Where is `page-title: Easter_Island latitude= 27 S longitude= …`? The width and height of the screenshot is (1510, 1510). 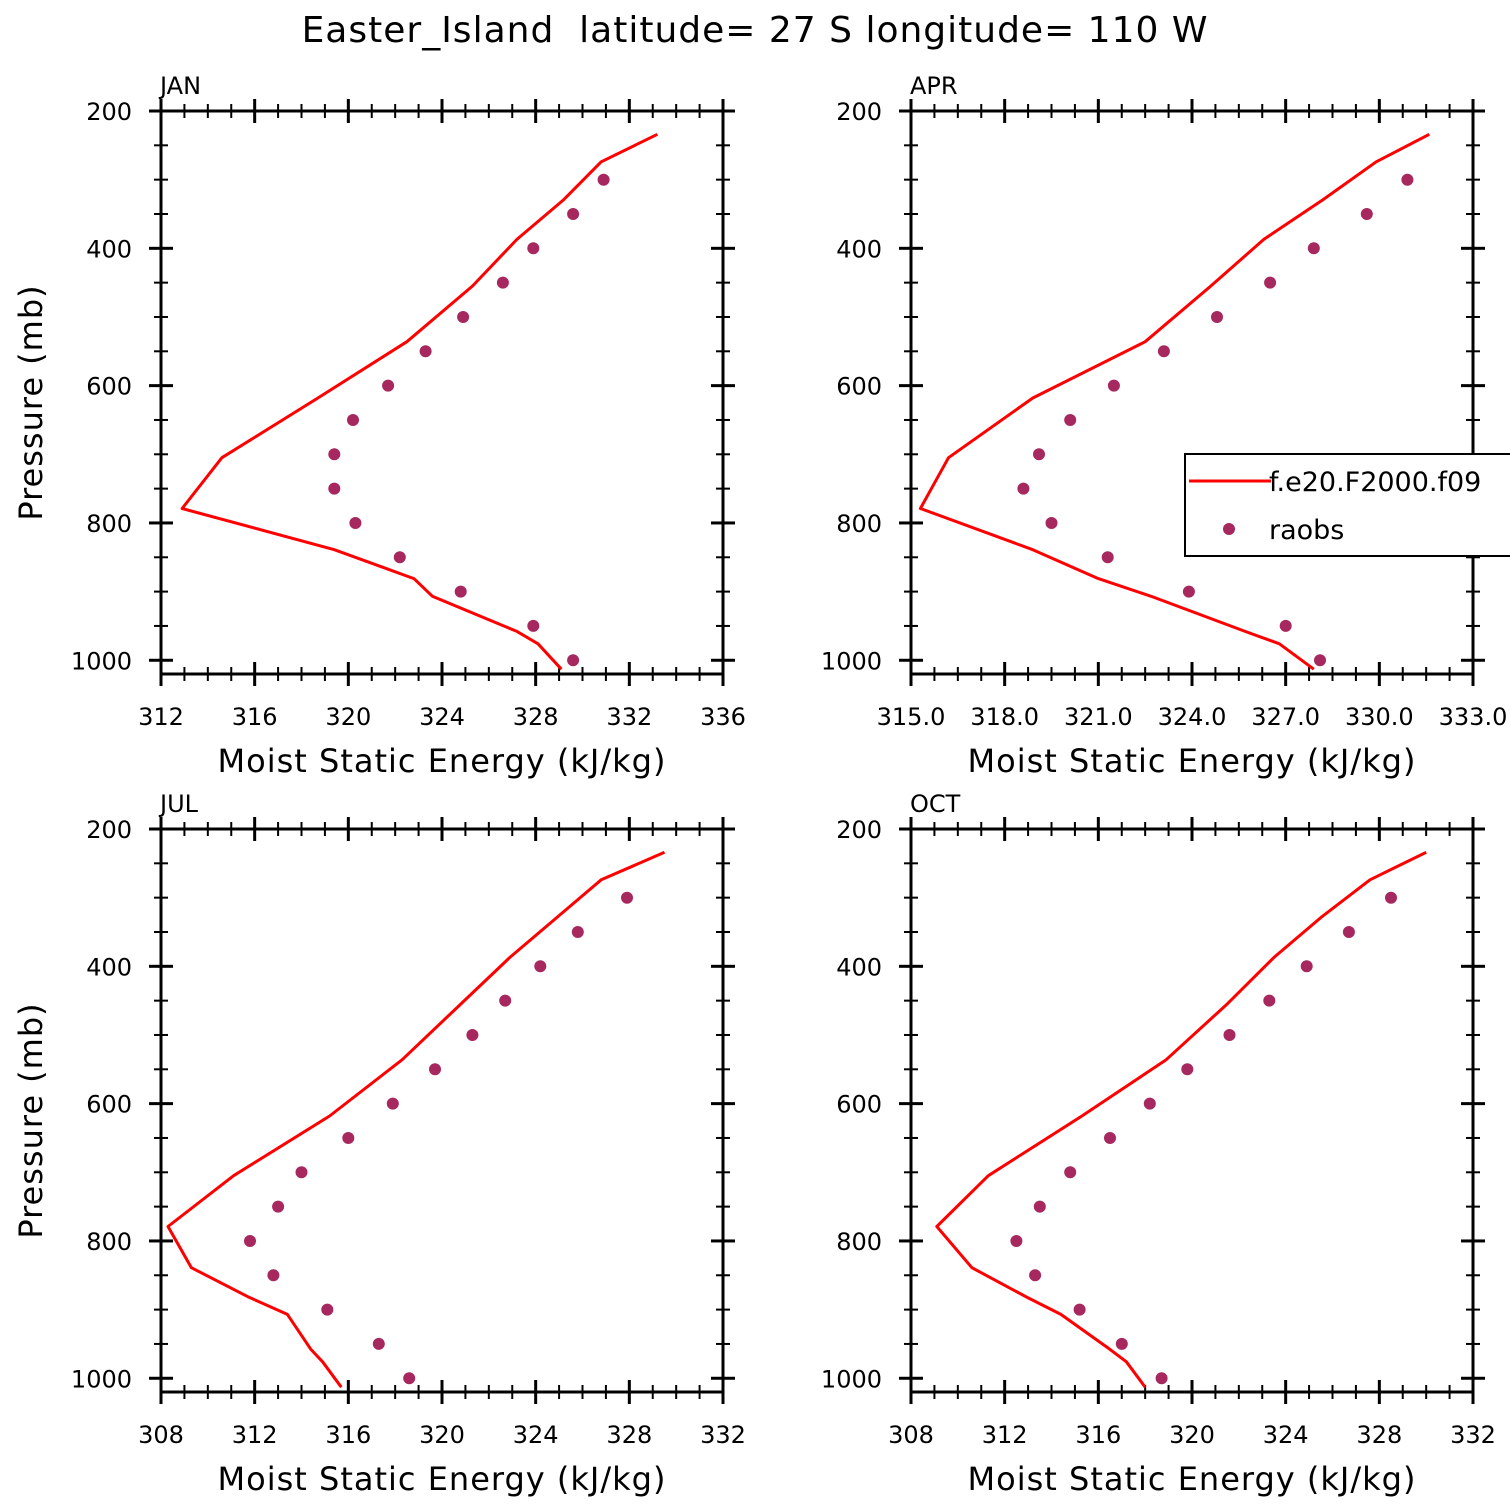 page-title: Easter_Island latitude= 27 S longitude= … is located at coordinates (755, 30).